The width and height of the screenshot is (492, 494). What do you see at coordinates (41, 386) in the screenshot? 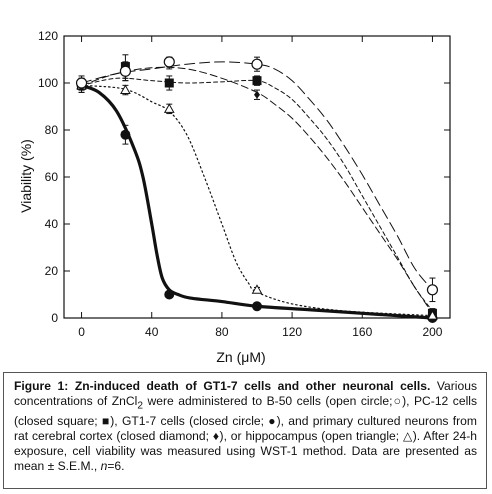
I see `caption-label: Figure 1:` at bounding box center [41, 386].